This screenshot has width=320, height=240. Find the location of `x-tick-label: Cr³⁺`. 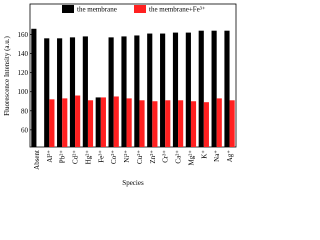

x-tick-label: Cr³⁺ is located at coordinates (166, 156).